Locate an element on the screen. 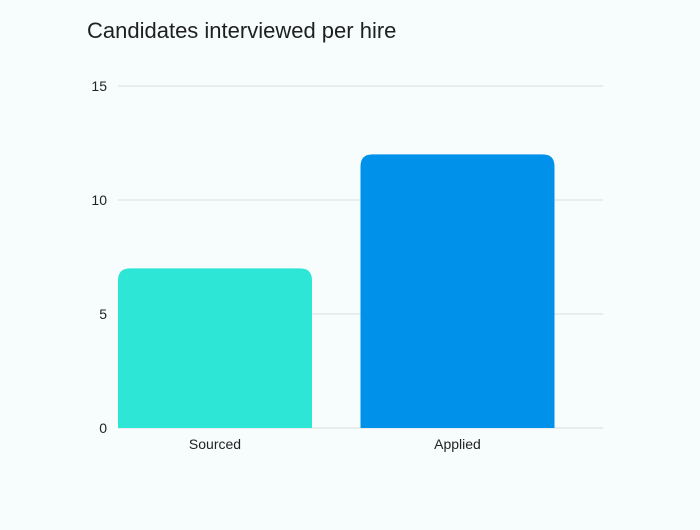  x-tick-label: Sourced is located at coordinates (215, 444).